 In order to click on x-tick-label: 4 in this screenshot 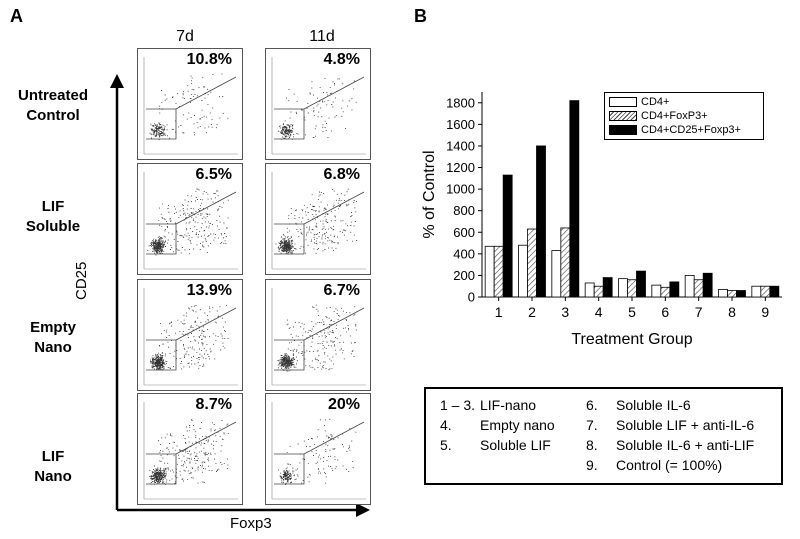, I will do `click(599, 312)`.